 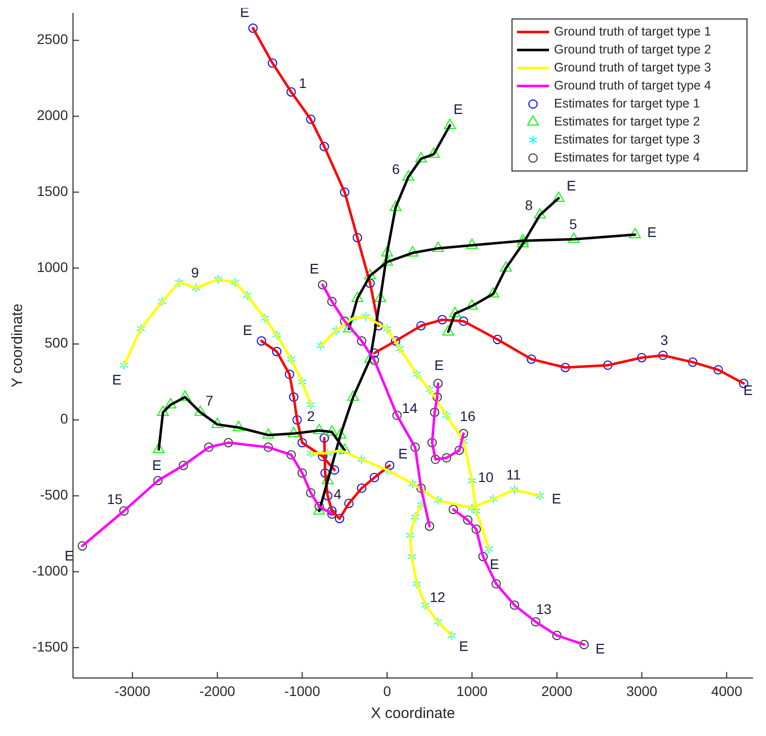 What do you see at coordinates (132, 691) in the screenshot?
I see `x-tick-label: -3000` at bounding box center [132, 691].